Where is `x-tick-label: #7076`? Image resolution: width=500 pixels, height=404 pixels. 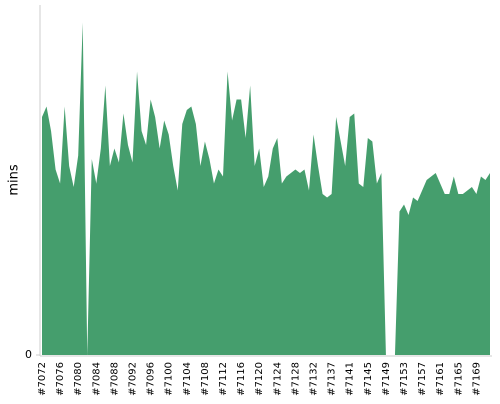
x-tick-label: #7076 is located at coordinates (60, 379).